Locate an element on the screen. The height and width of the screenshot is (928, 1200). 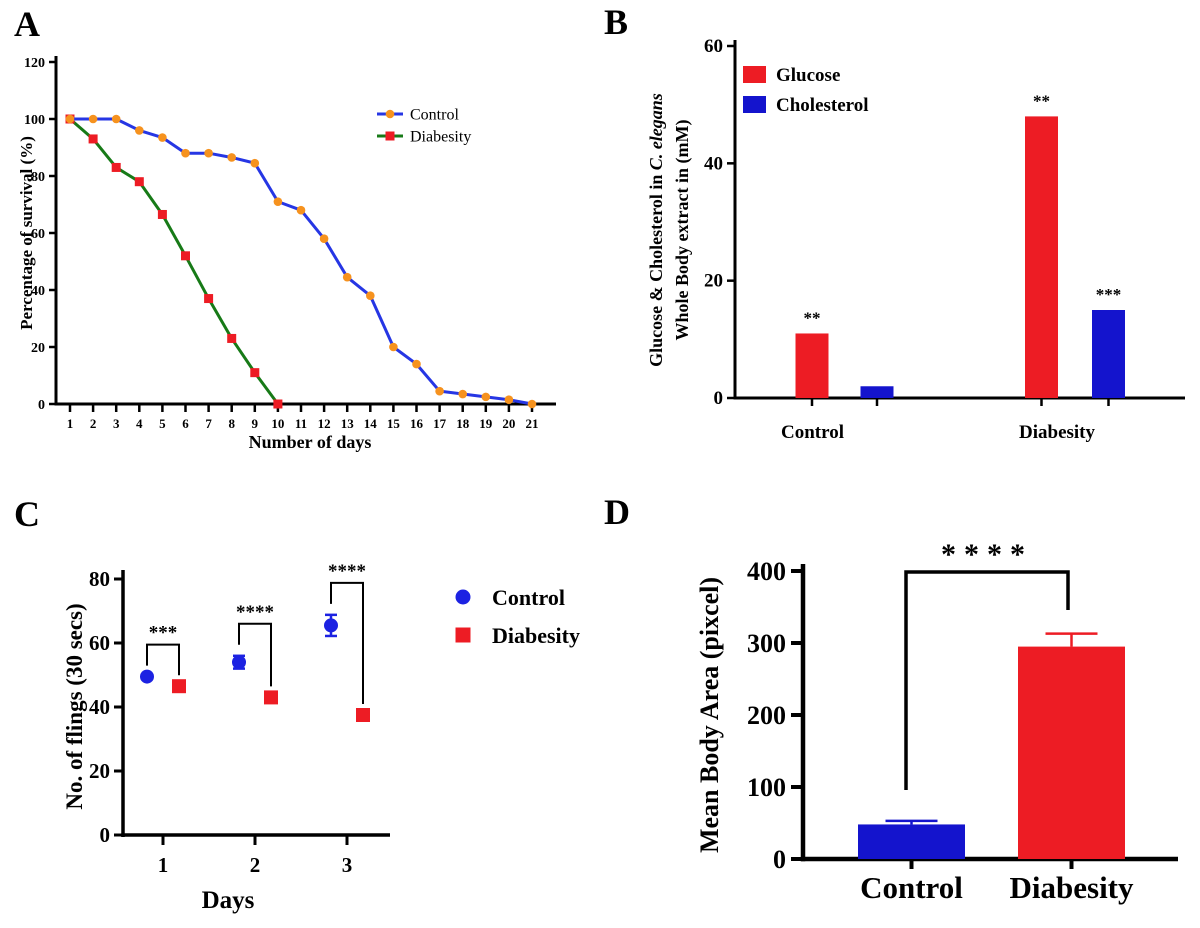
b-legend-swatch-glucose is located at coordinates (754, 74).